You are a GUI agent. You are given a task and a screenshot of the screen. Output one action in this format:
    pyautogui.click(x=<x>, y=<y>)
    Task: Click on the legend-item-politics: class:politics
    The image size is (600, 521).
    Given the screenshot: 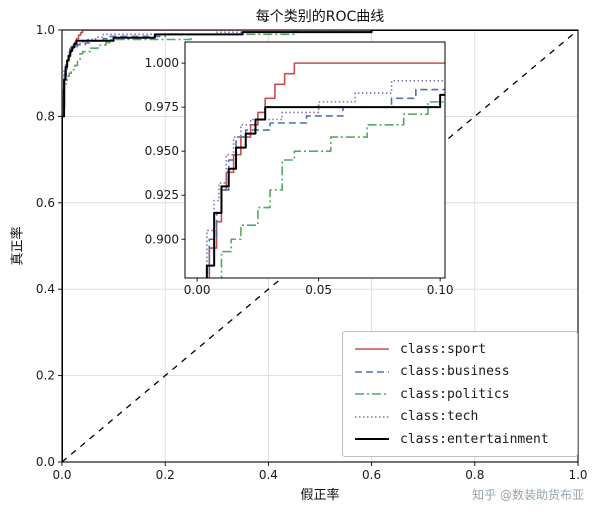 What is the action you would take?
    pyautogui.click(x=460, y=394)
    